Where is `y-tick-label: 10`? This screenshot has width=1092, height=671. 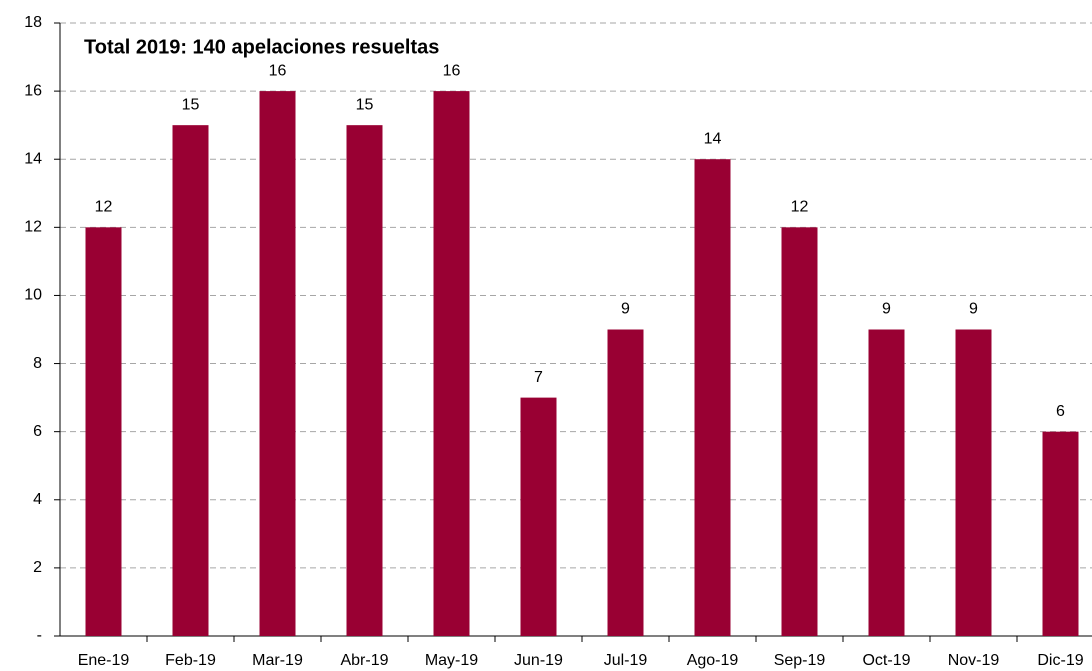
y-tick-label: 10 is located at coordinates (33, 295).